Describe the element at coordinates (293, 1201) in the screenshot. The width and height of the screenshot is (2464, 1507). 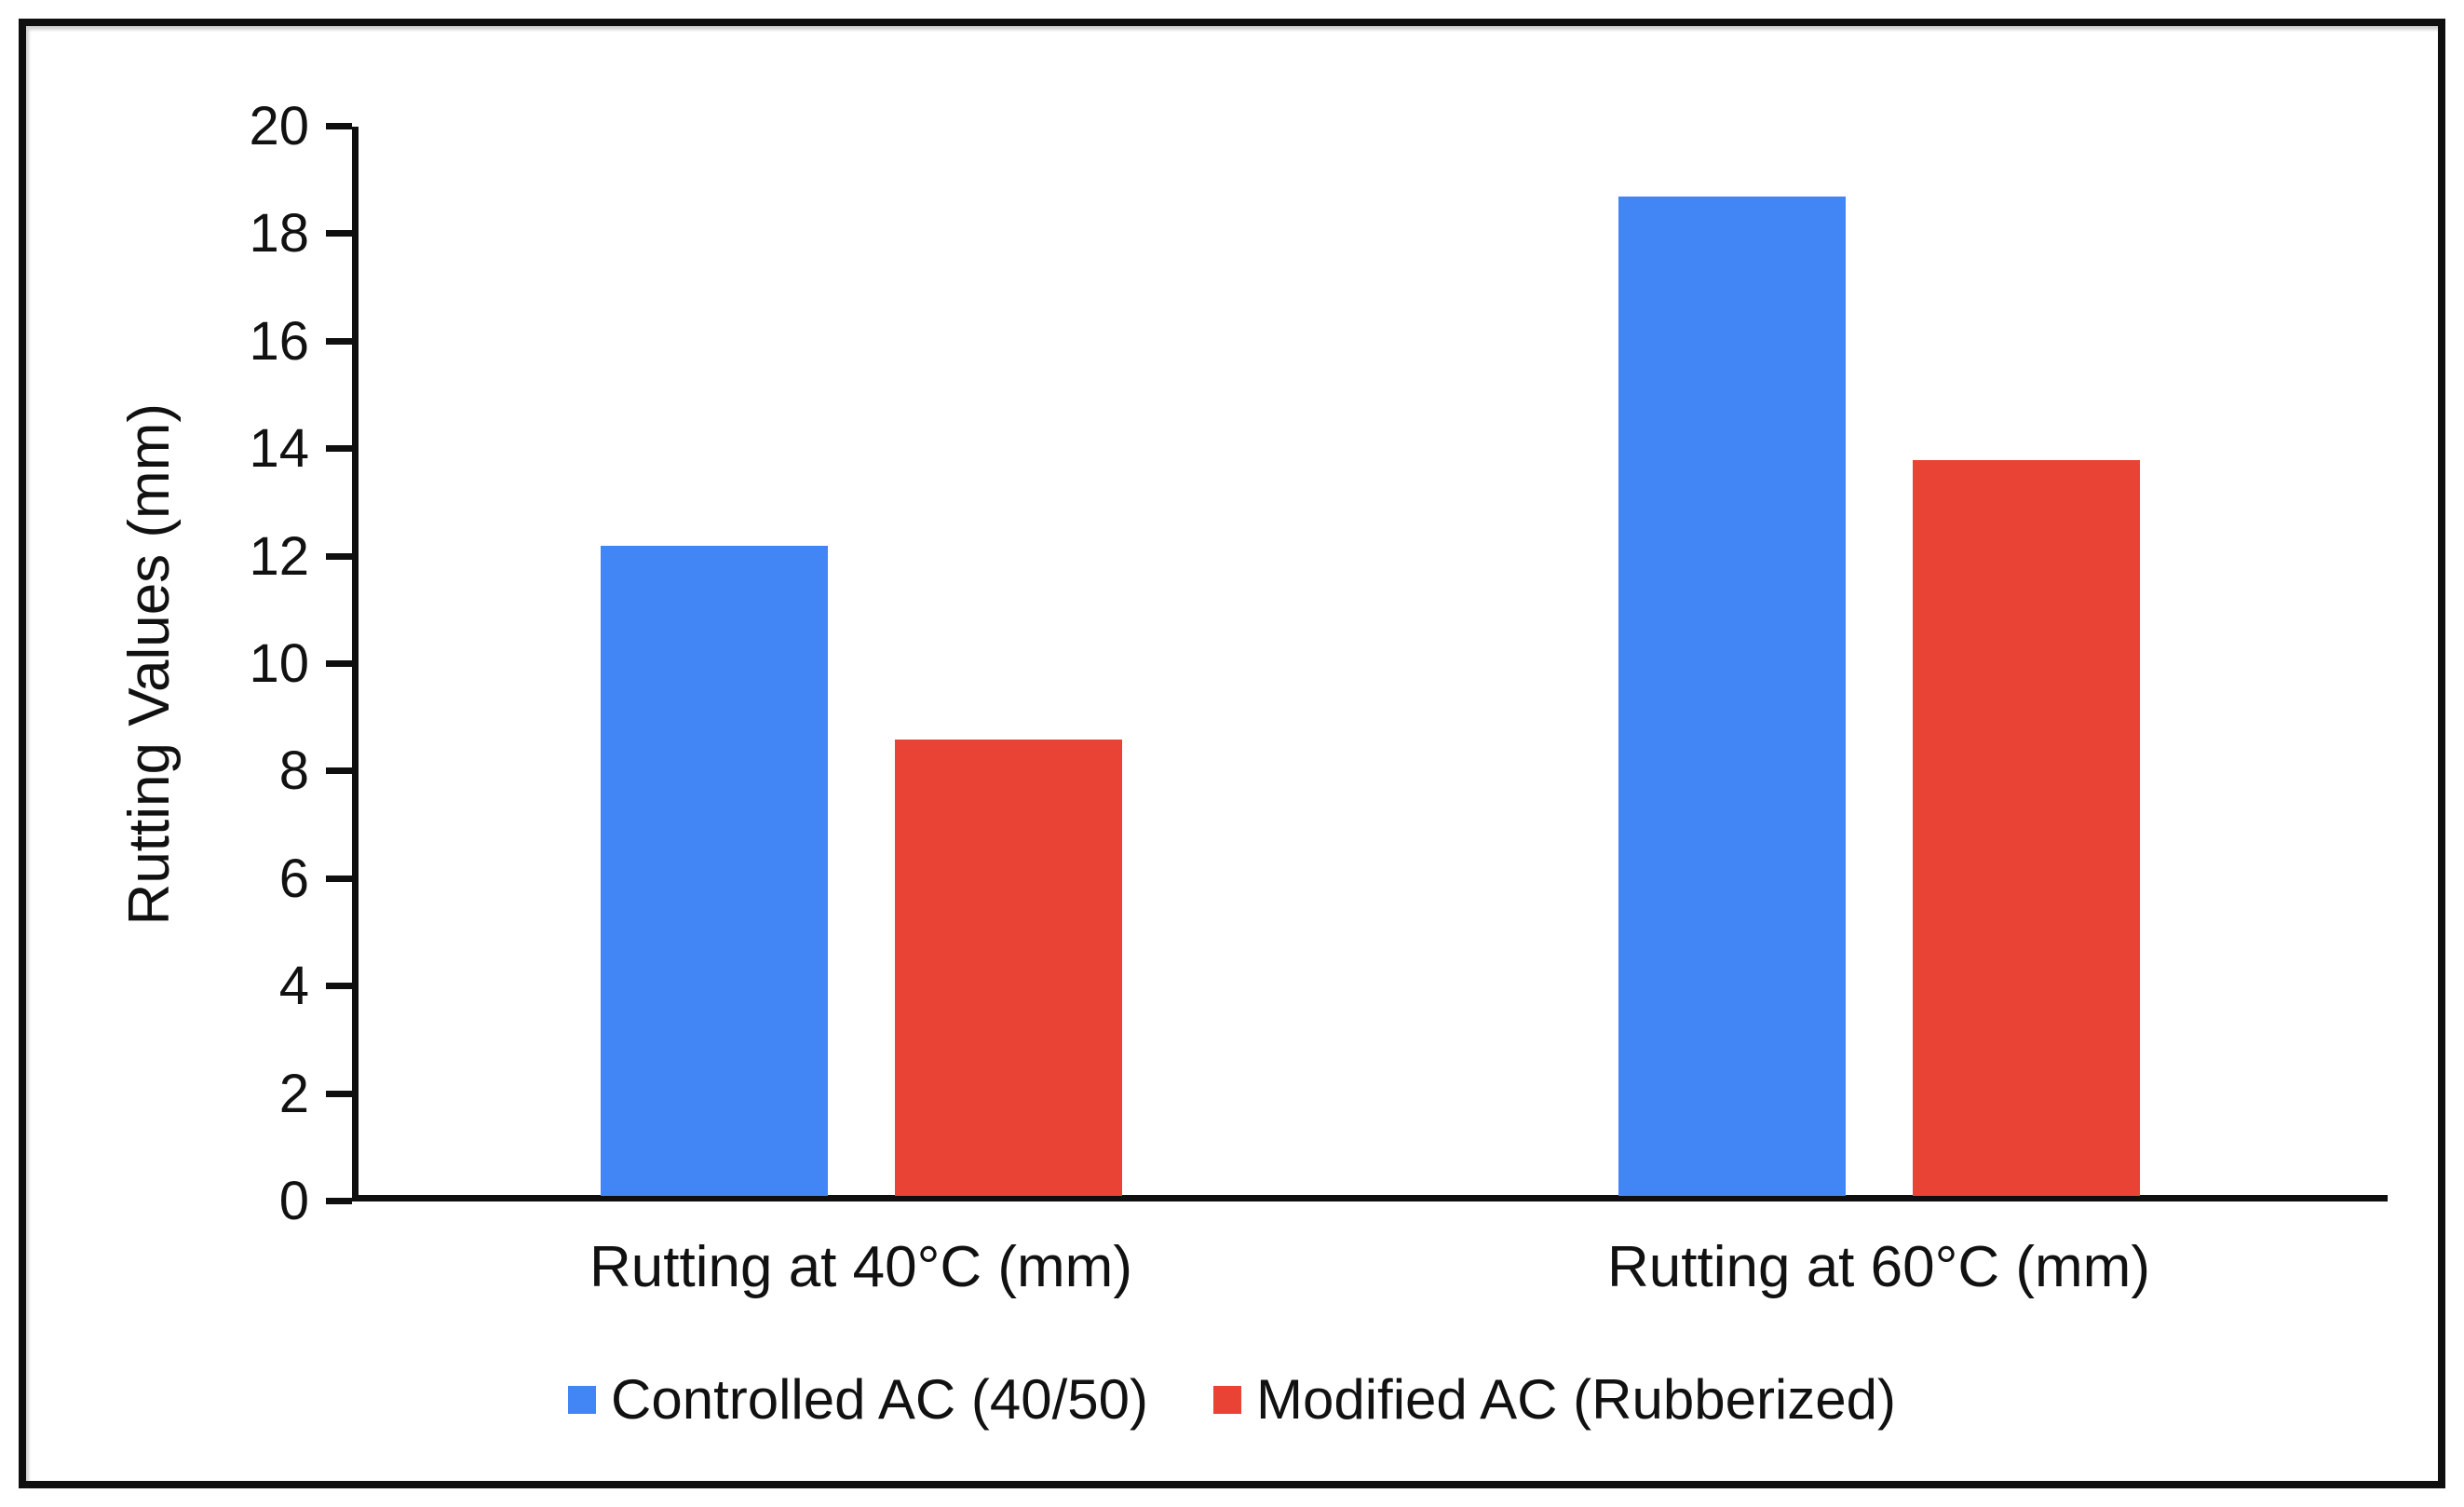
I see `y-tick-label: 0` at that location.